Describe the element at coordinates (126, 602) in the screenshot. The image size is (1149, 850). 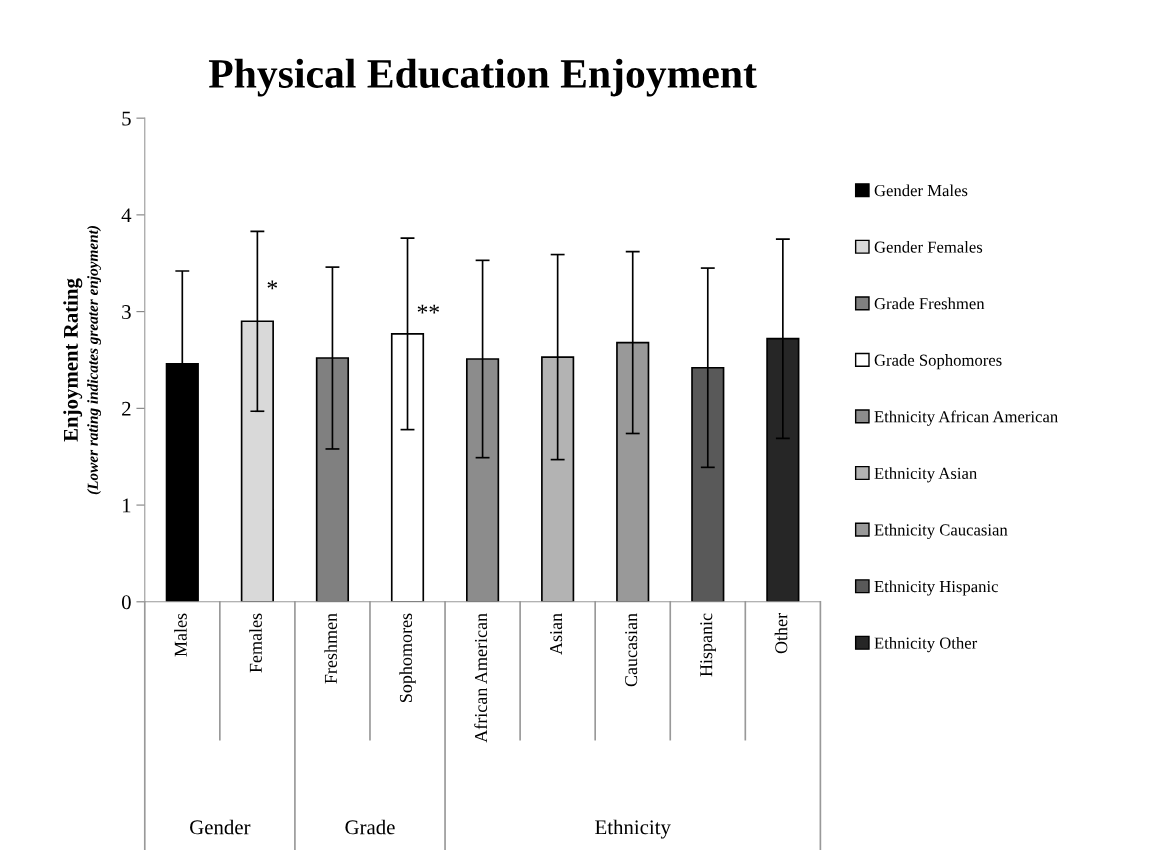
I see `y-tick-label: 0` at that location.